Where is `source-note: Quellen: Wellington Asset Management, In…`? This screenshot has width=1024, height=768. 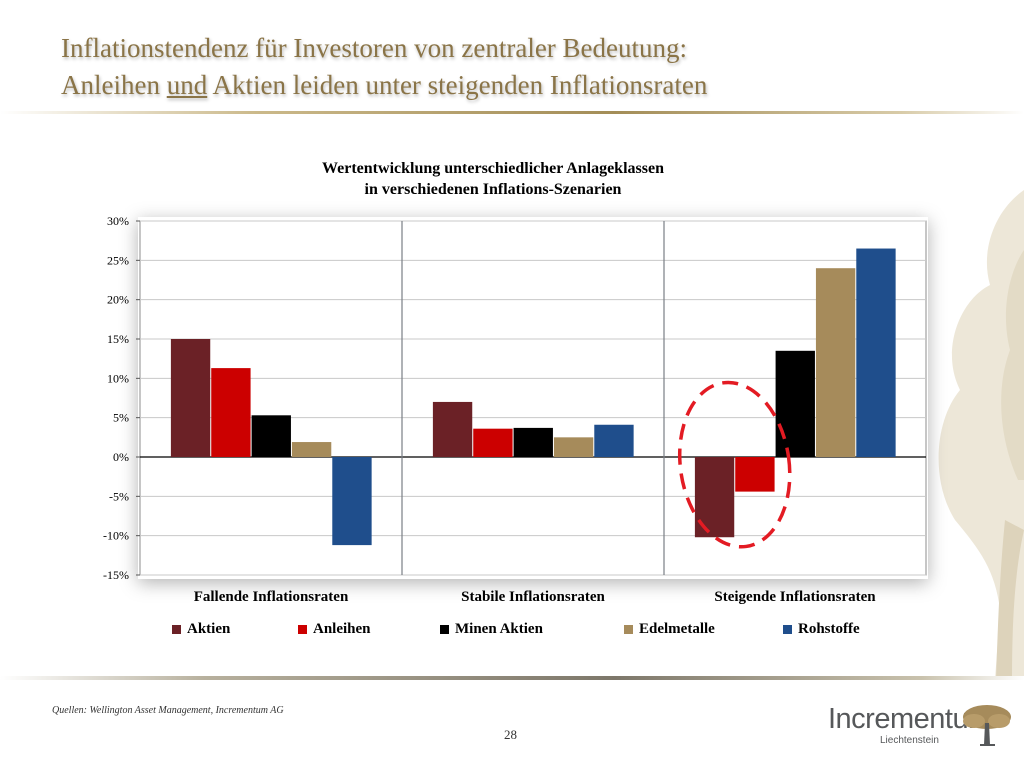
source-note: Quellen: Wellington Asset Management, In… is located at coordinates (168, 710).